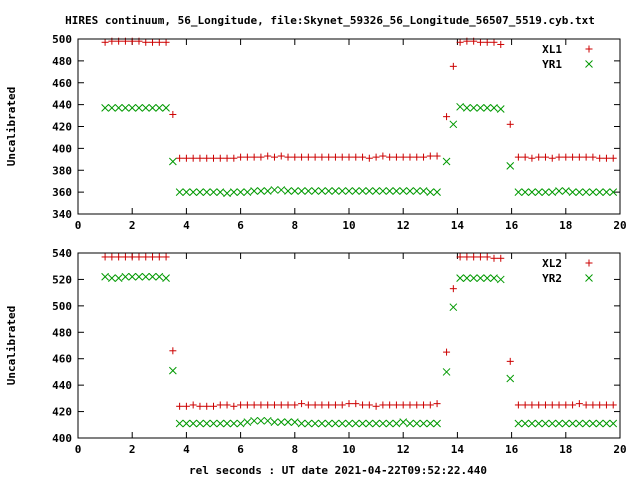 Image resolution: width=640 pixels, height=480 pixels. I want to click on panel-2-xtick-label: 4, so click(186, 449).